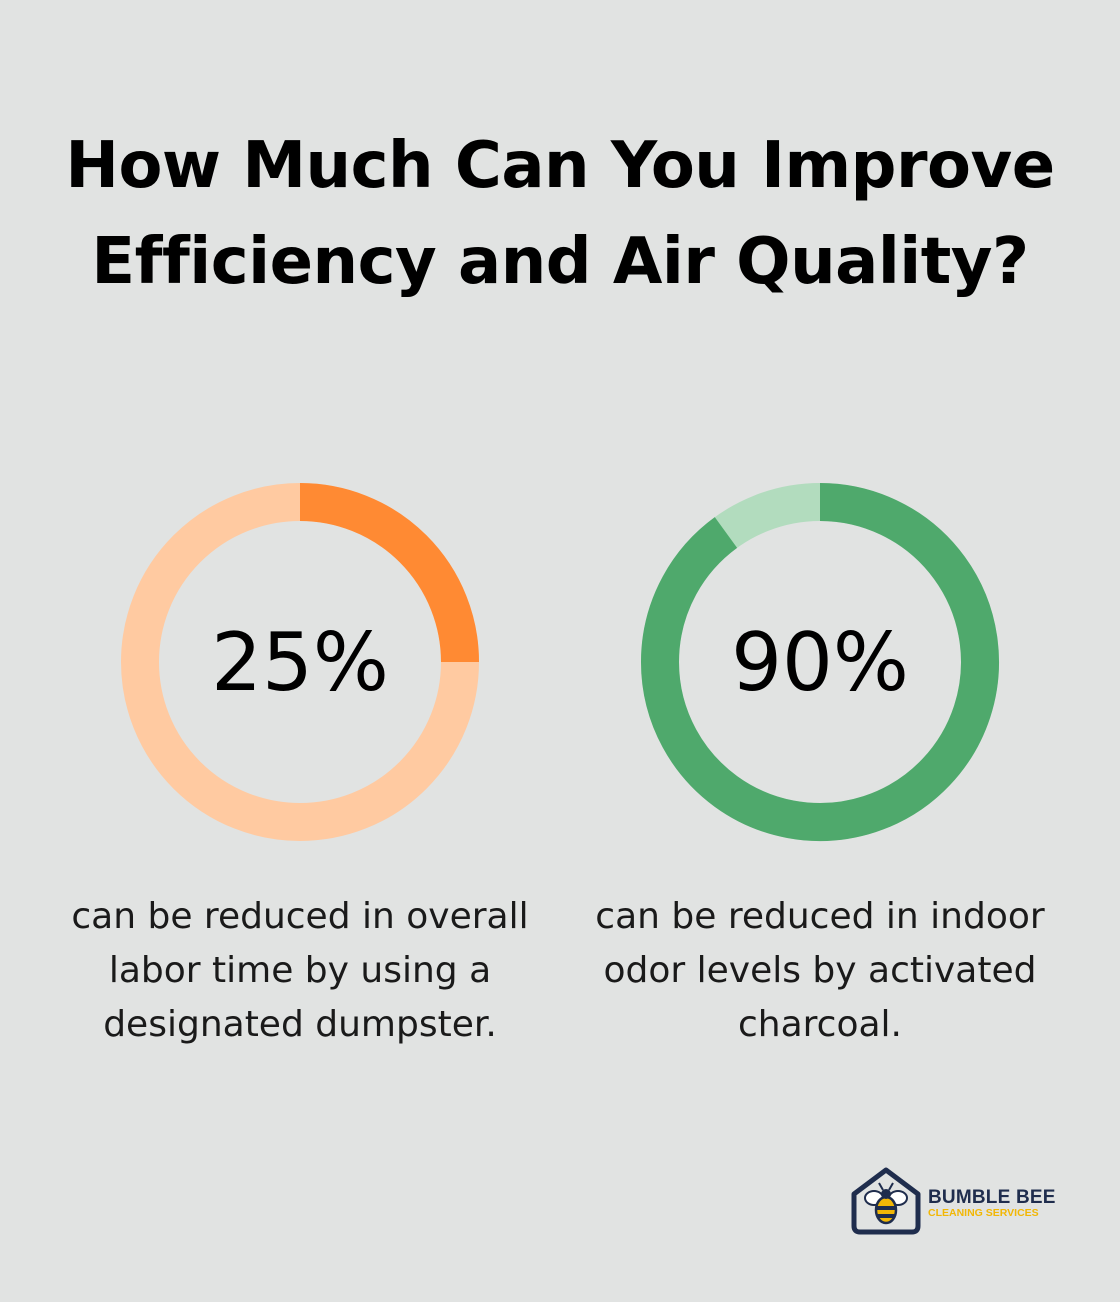 The image size is (1120, 1302). I want to click on donut-chart-odor-levels: 90%, so click(820, 662).